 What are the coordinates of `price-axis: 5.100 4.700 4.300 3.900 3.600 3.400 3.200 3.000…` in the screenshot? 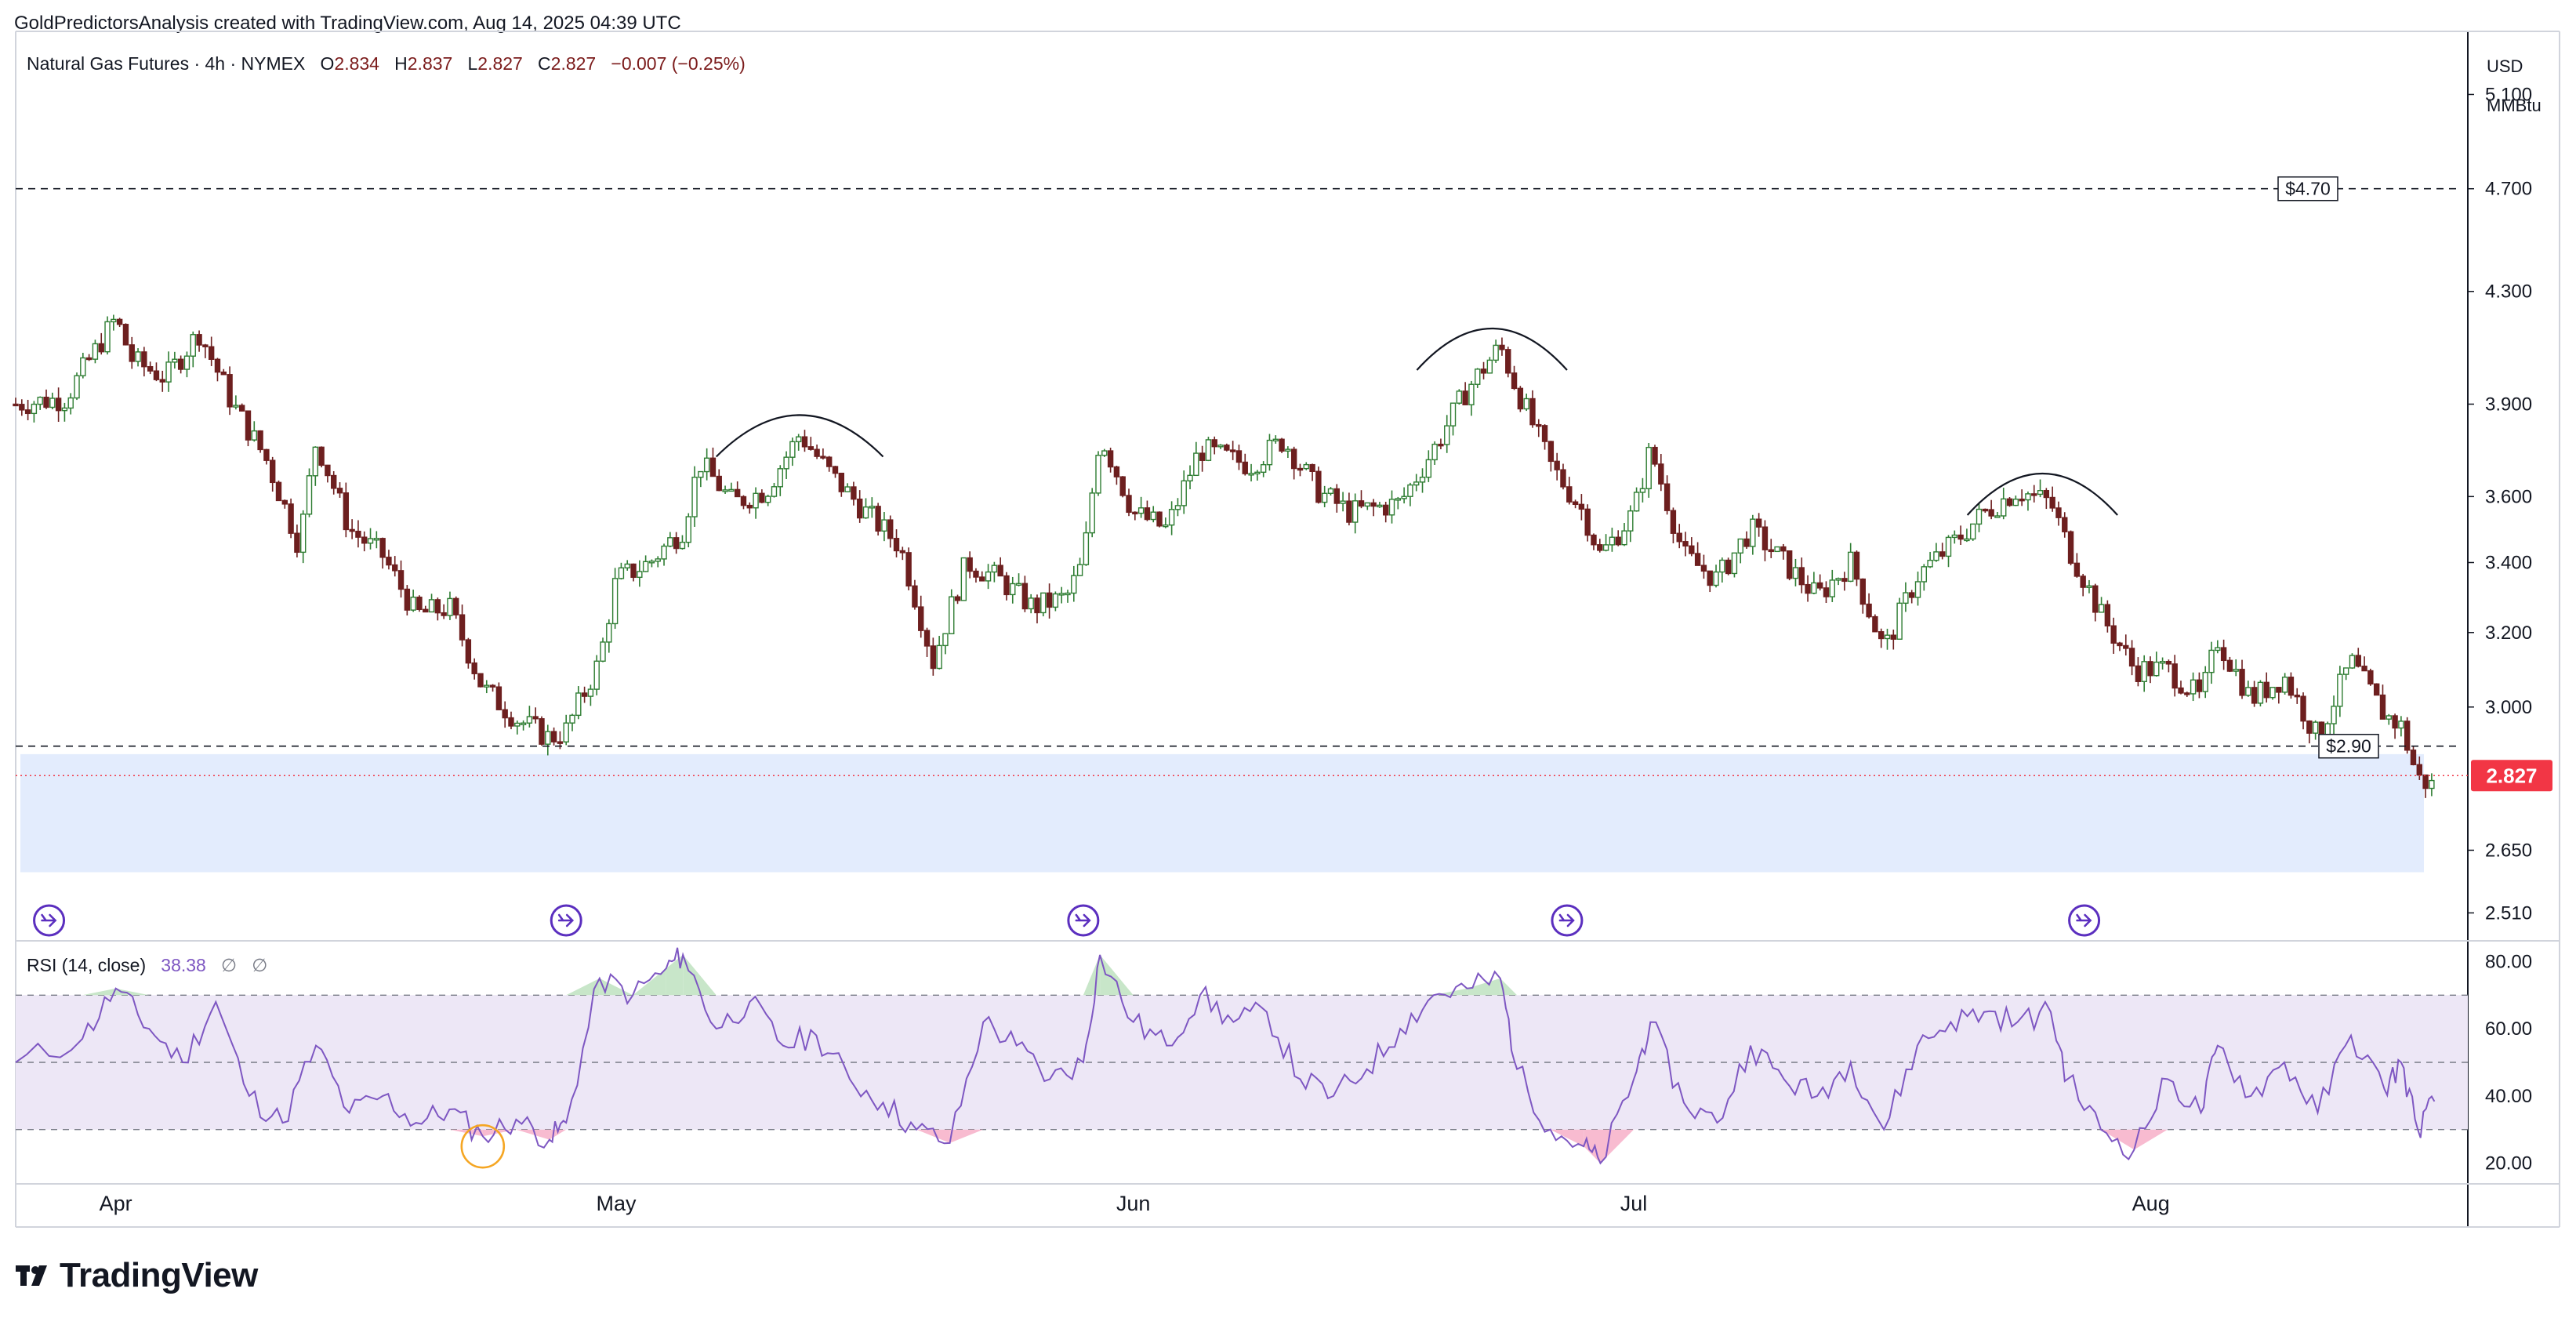 It's located at (2500, 504).